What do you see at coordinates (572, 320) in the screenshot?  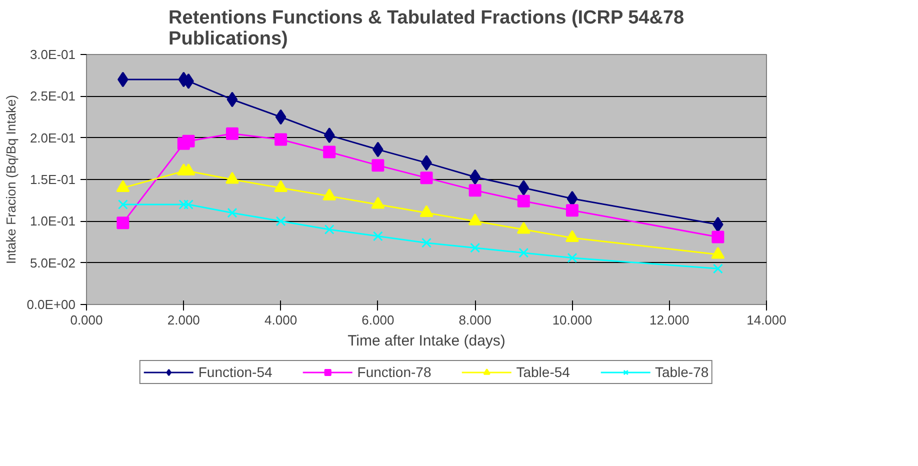 I see `x-tick-label: 10.000` at bounding box center [572, 320].